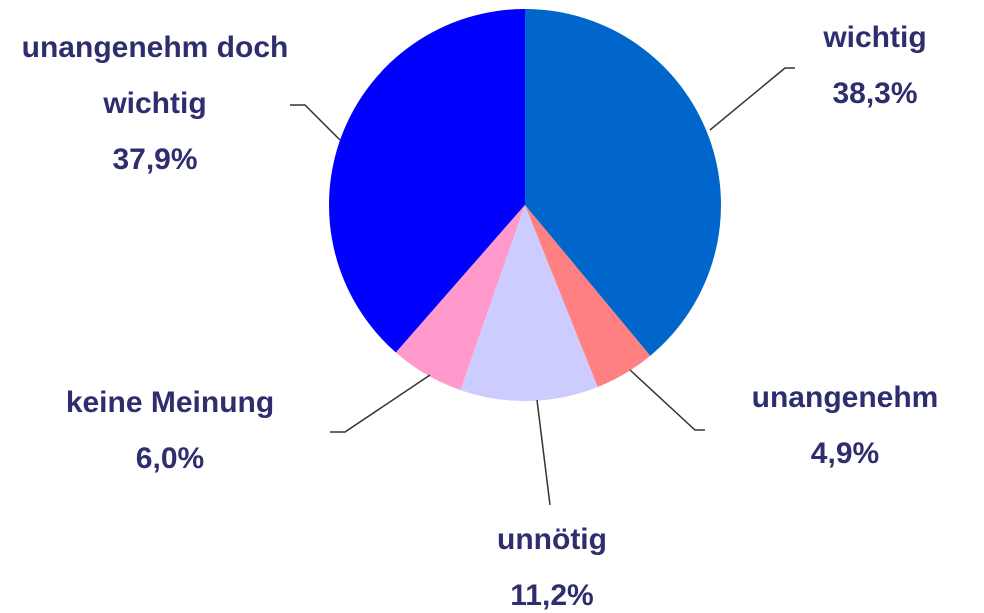 Image resolution: width=984 pixels, height=613 pixels. I want to click on slice-label: unangenehm doch wichtig 37,9%, so click(155, 104).